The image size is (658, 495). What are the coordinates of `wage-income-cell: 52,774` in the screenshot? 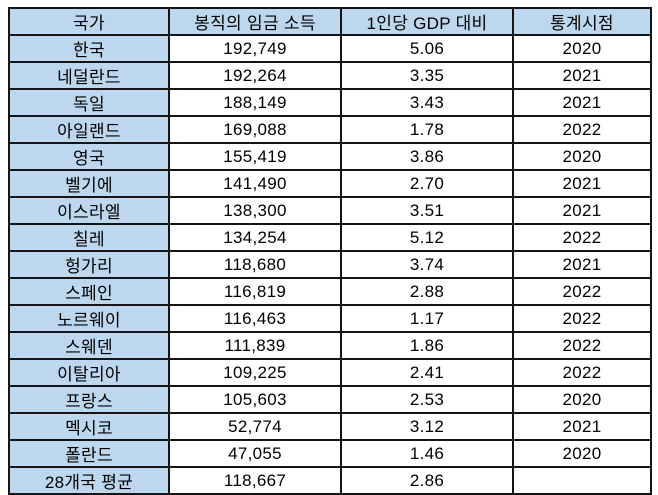 It's located at (255, 426).